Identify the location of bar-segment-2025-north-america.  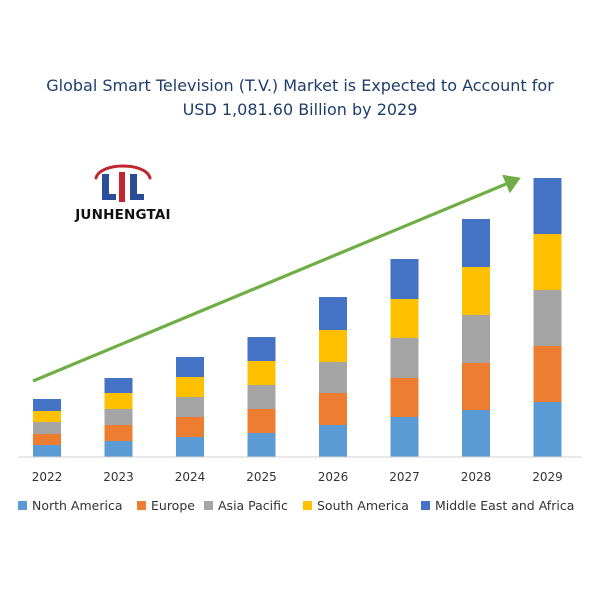
(261, 445).